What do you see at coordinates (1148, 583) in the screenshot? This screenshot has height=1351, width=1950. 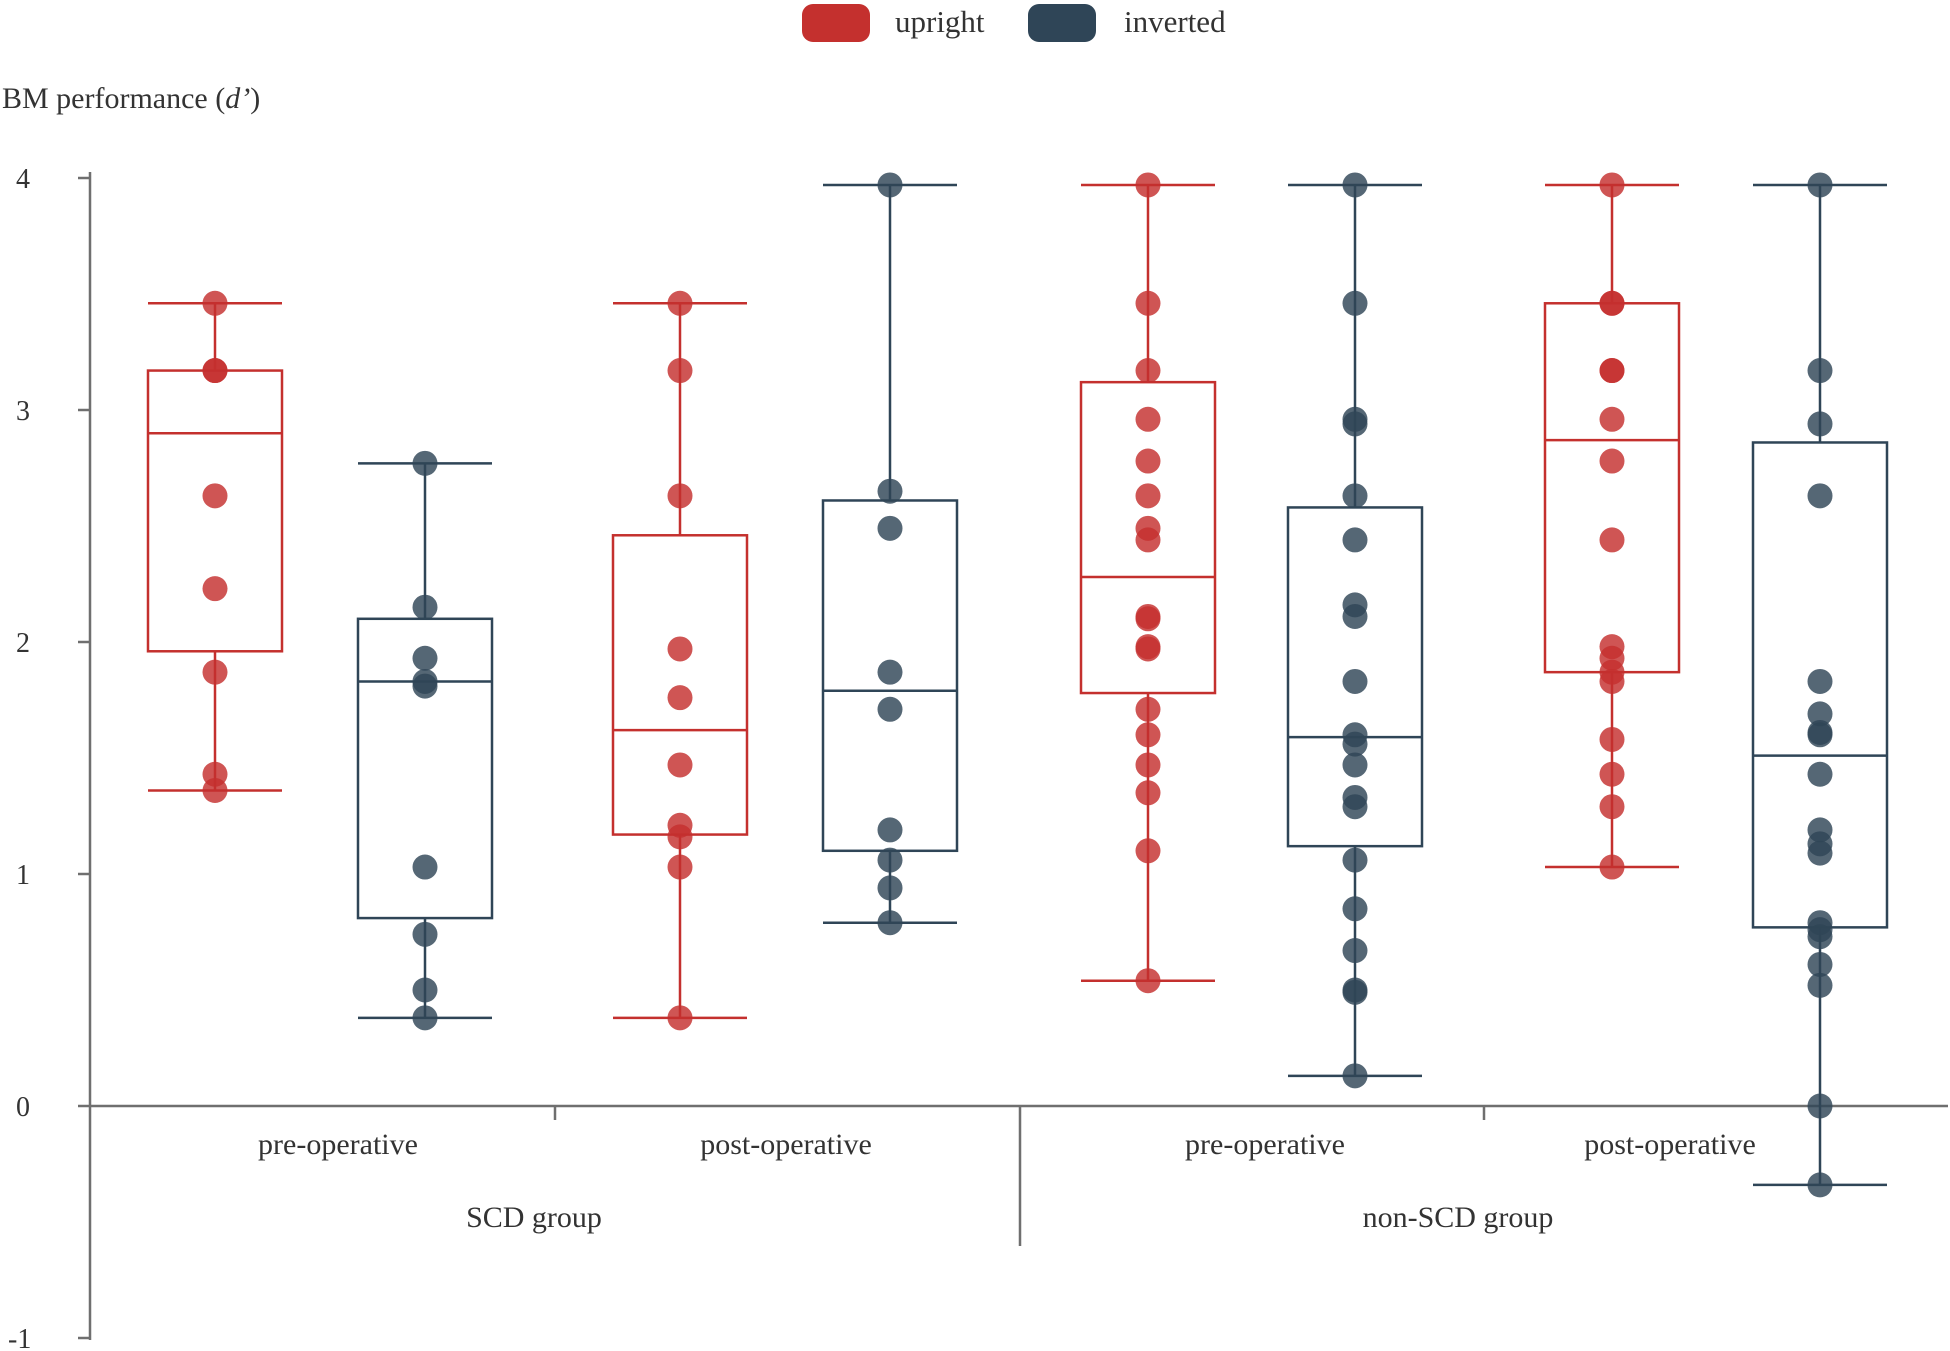 I see `box-series-nonscd-pre-upright` at bounding box center [1148, 583].